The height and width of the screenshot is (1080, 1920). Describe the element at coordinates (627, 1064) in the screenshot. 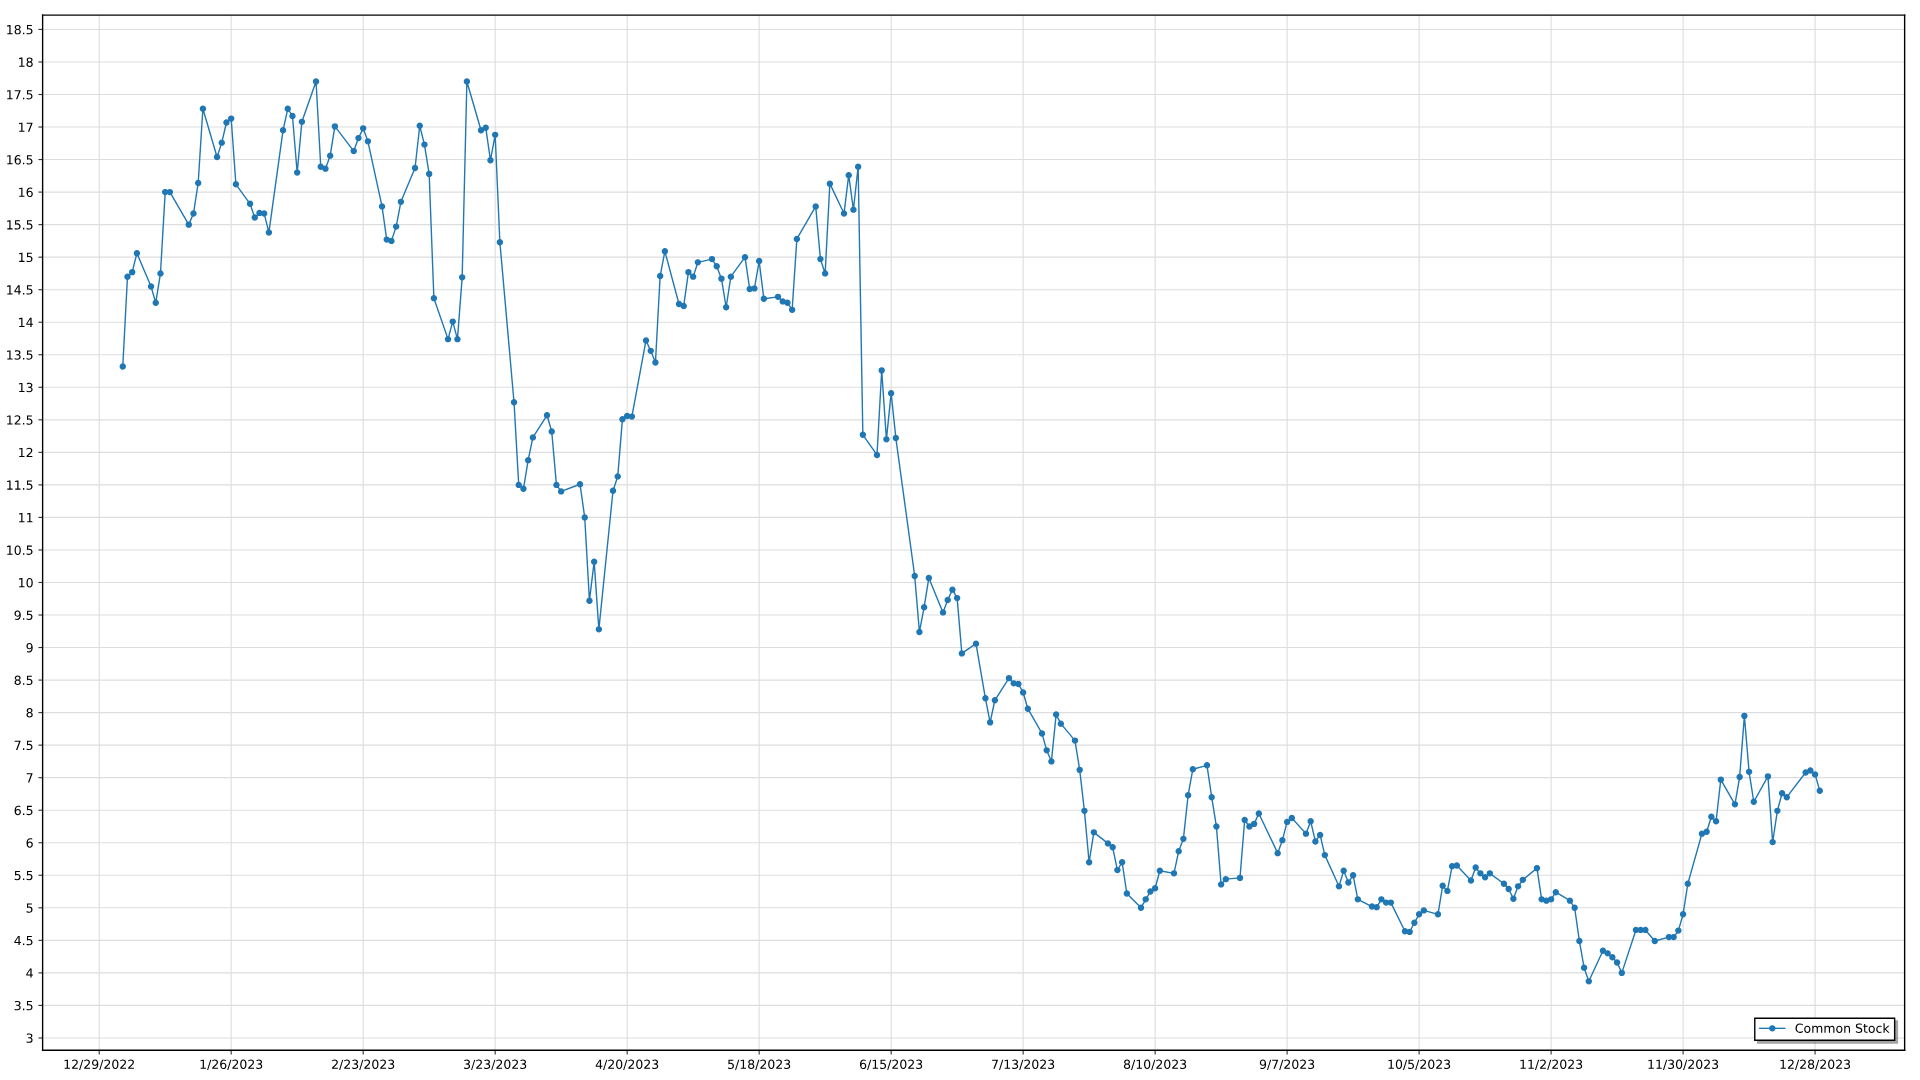

I see `x-tick-label: 4/20/2023` at that location.